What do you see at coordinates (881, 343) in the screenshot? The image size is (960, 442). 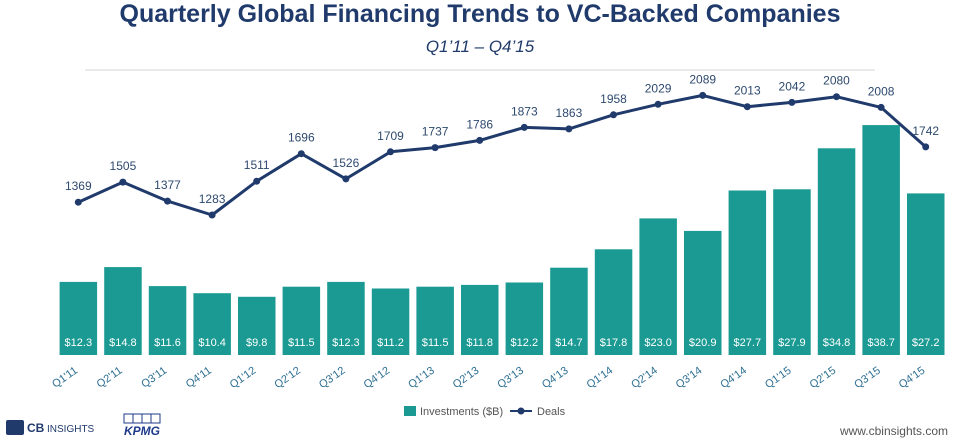 I see `investment-bar-label: $38.7` at bounding box center [881, 343].